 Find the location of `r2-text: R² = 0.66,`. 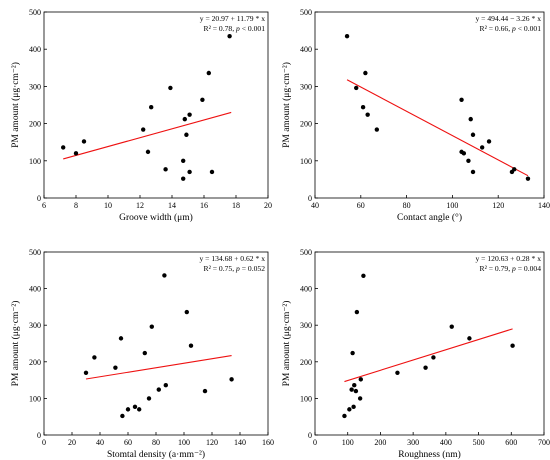

r2-text: R² = 0.66, is located at coordinates (496, 28).